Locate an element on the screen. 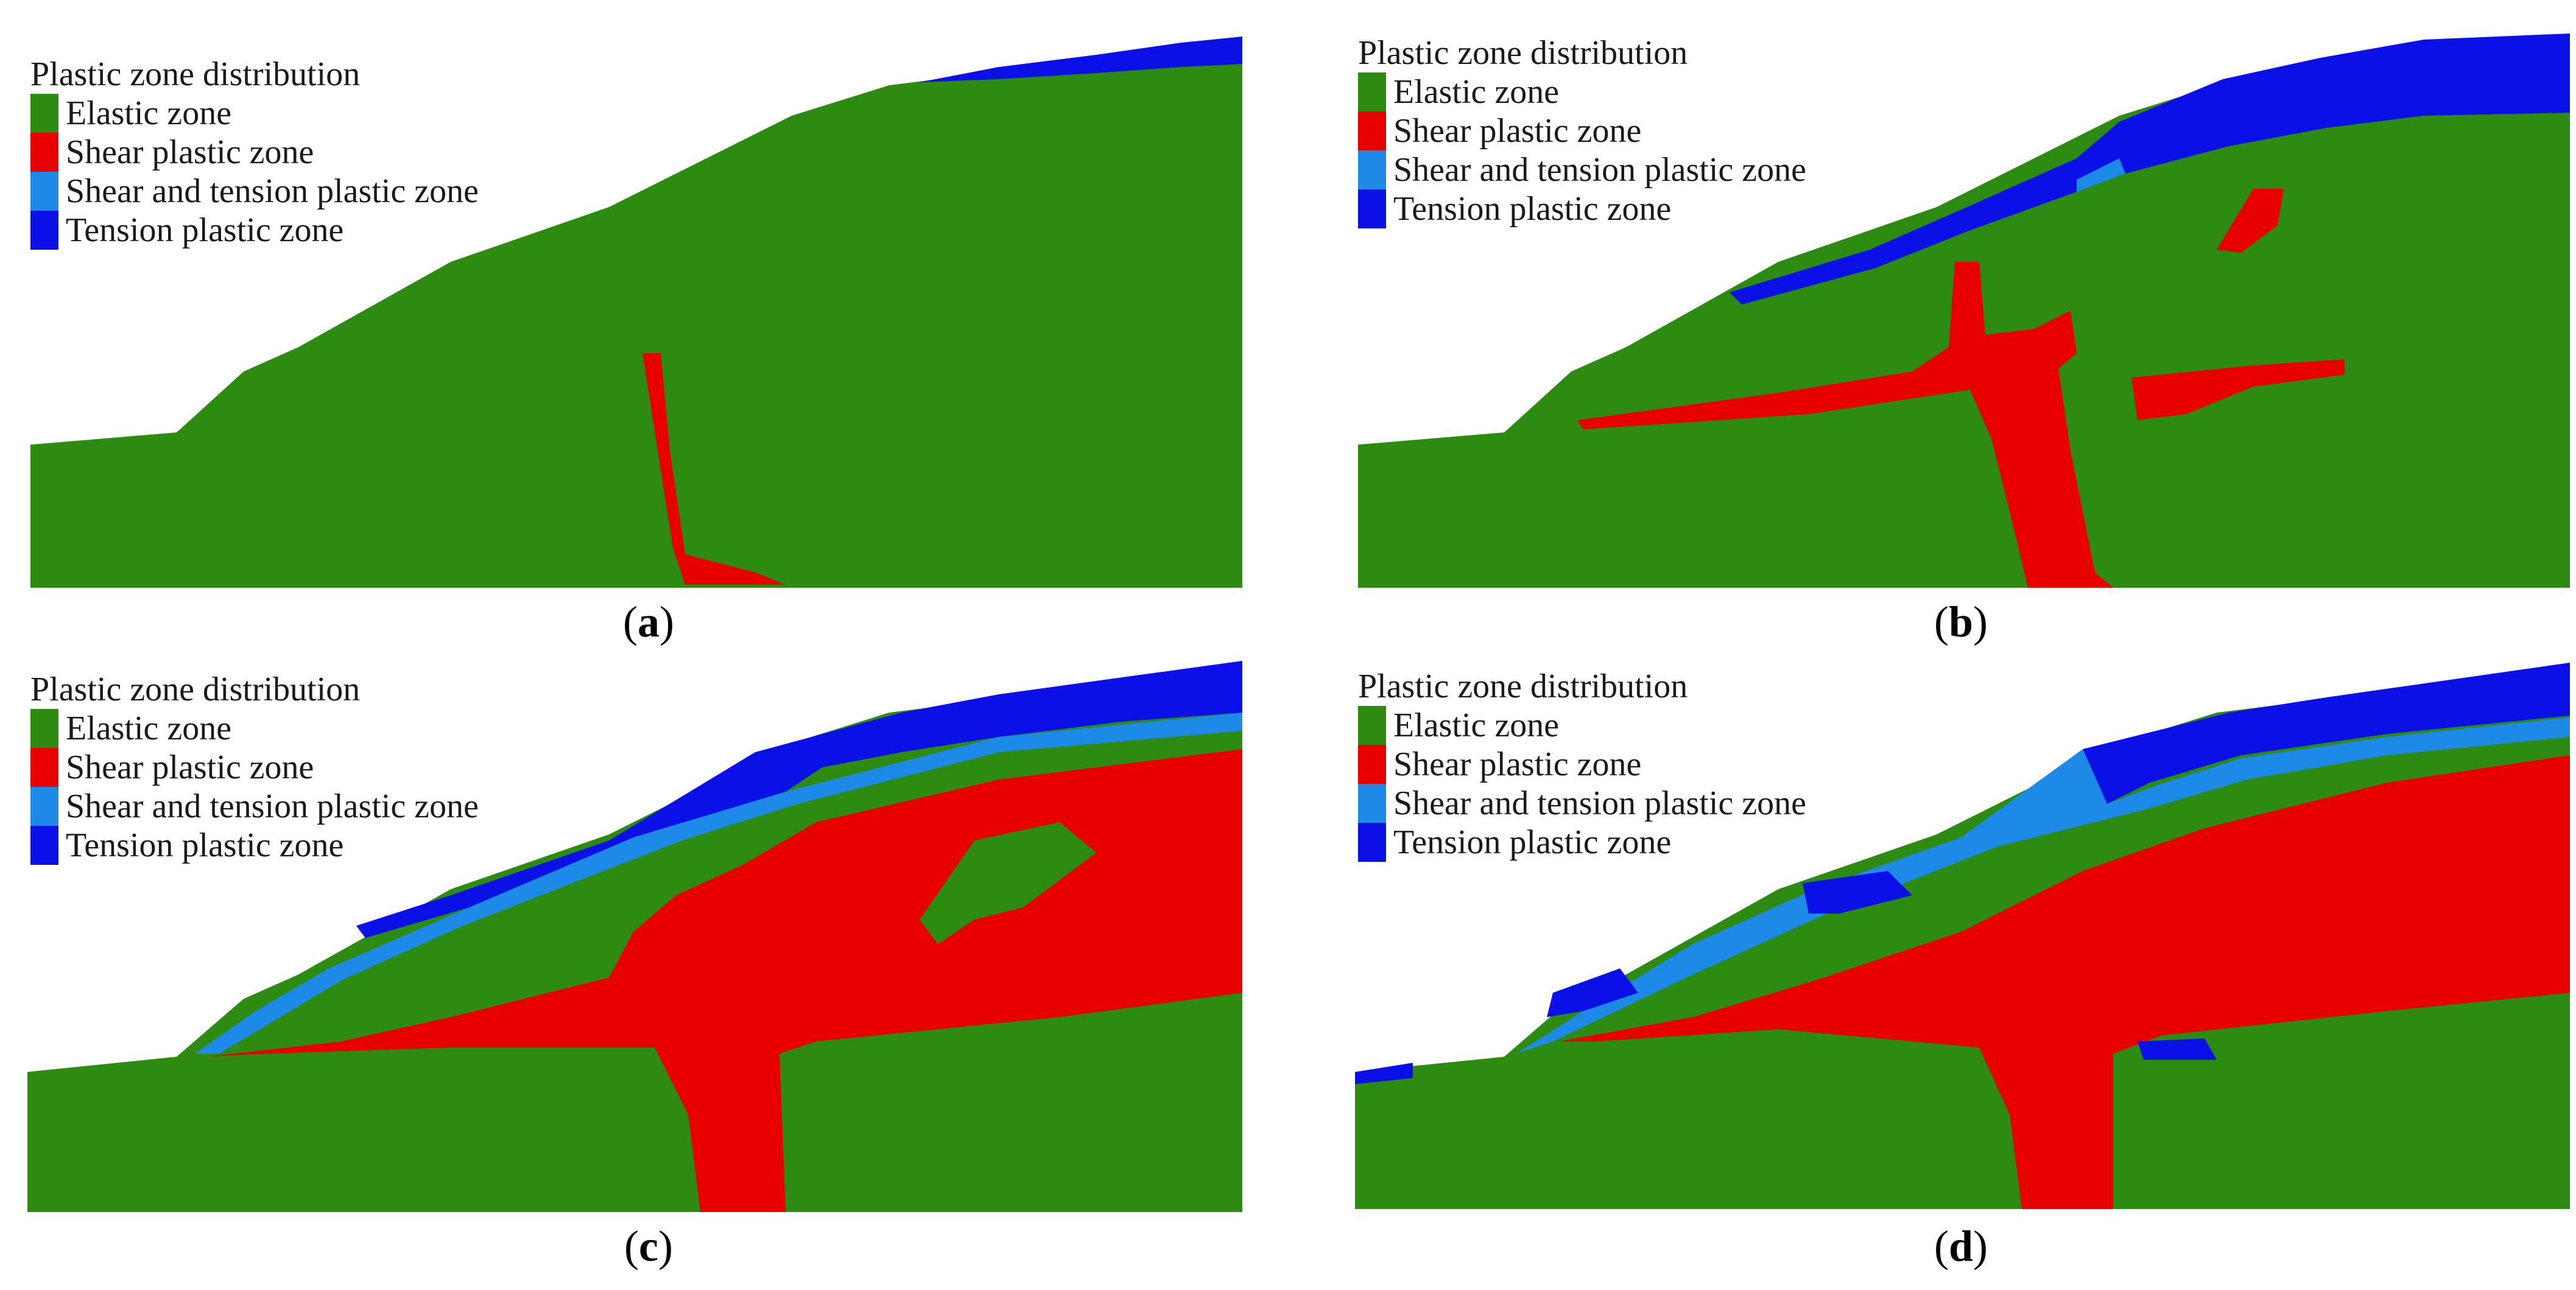 This screenshot has width=2576, height=1290. caption-b: (b) is located at coordinates (1961, 621).